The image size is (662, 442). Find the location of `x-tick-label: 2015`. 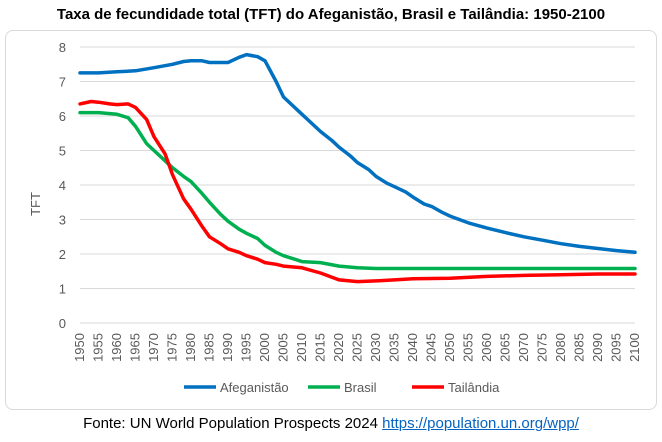

x-tick-label: 2015 is located at coordinates (320, 347).